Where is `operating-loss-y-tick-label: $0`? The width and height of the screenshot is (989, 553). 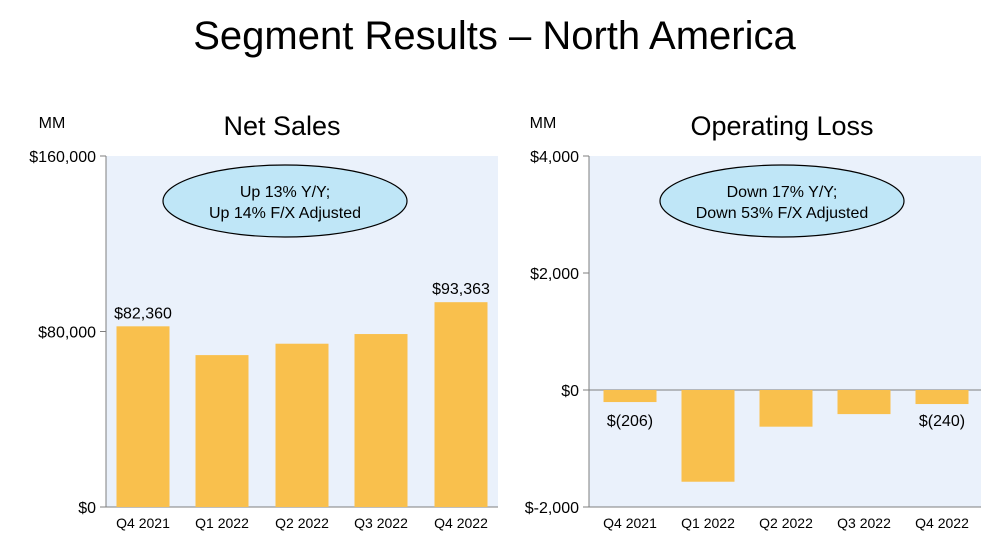 operating-loss-y-tick-label: $0 is located at coordinates (570, 391).